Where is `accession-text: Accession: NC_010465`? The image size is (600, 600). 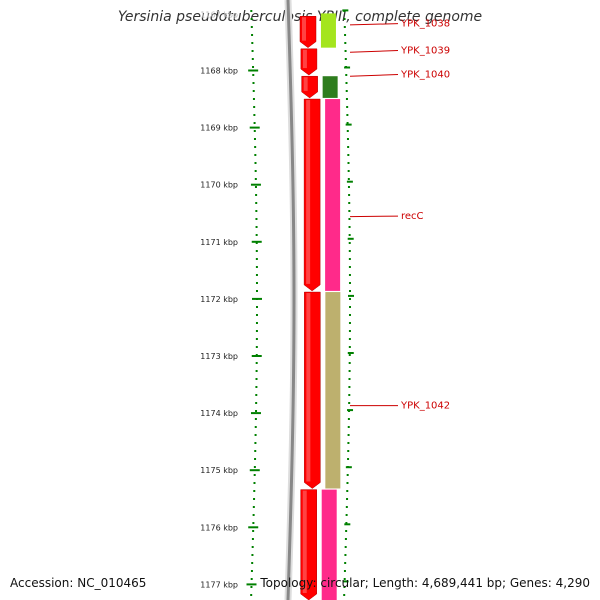 accession-text: Accession: NC_010465 is located at coordinates (78, 583).